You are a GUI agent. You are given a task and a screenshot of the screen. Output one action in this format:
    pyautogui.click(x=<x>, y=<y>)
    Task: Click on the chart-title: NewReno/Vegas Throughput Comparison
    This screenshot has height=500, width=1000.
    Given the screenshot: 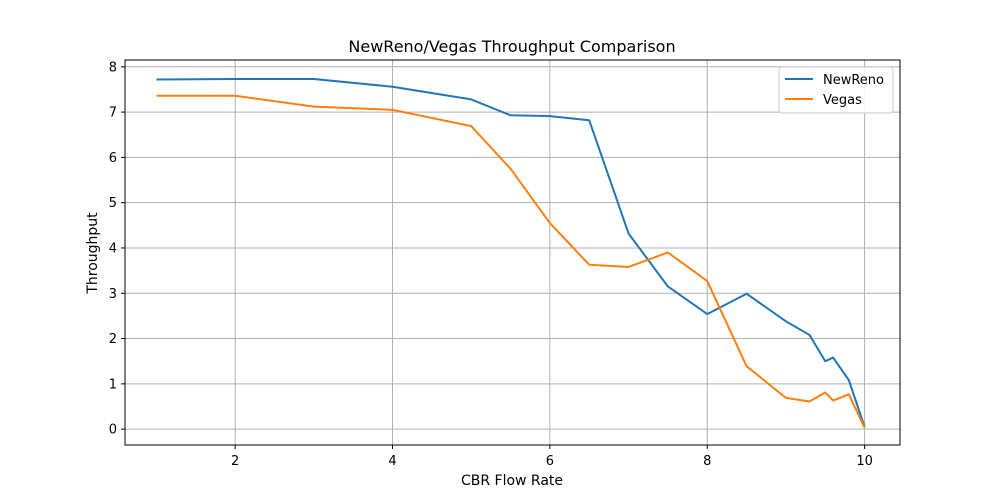 What is the action you would take?
    pyautogui.click(x=511, y=46)
    